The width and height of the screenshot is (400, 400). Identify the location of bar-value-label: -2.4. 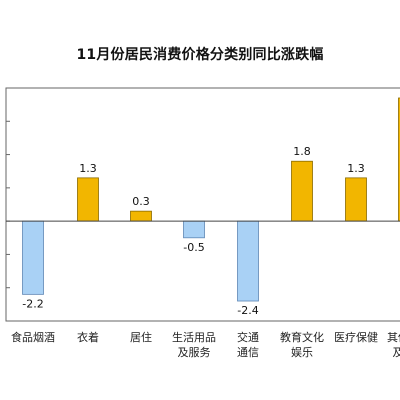
(247, 310).